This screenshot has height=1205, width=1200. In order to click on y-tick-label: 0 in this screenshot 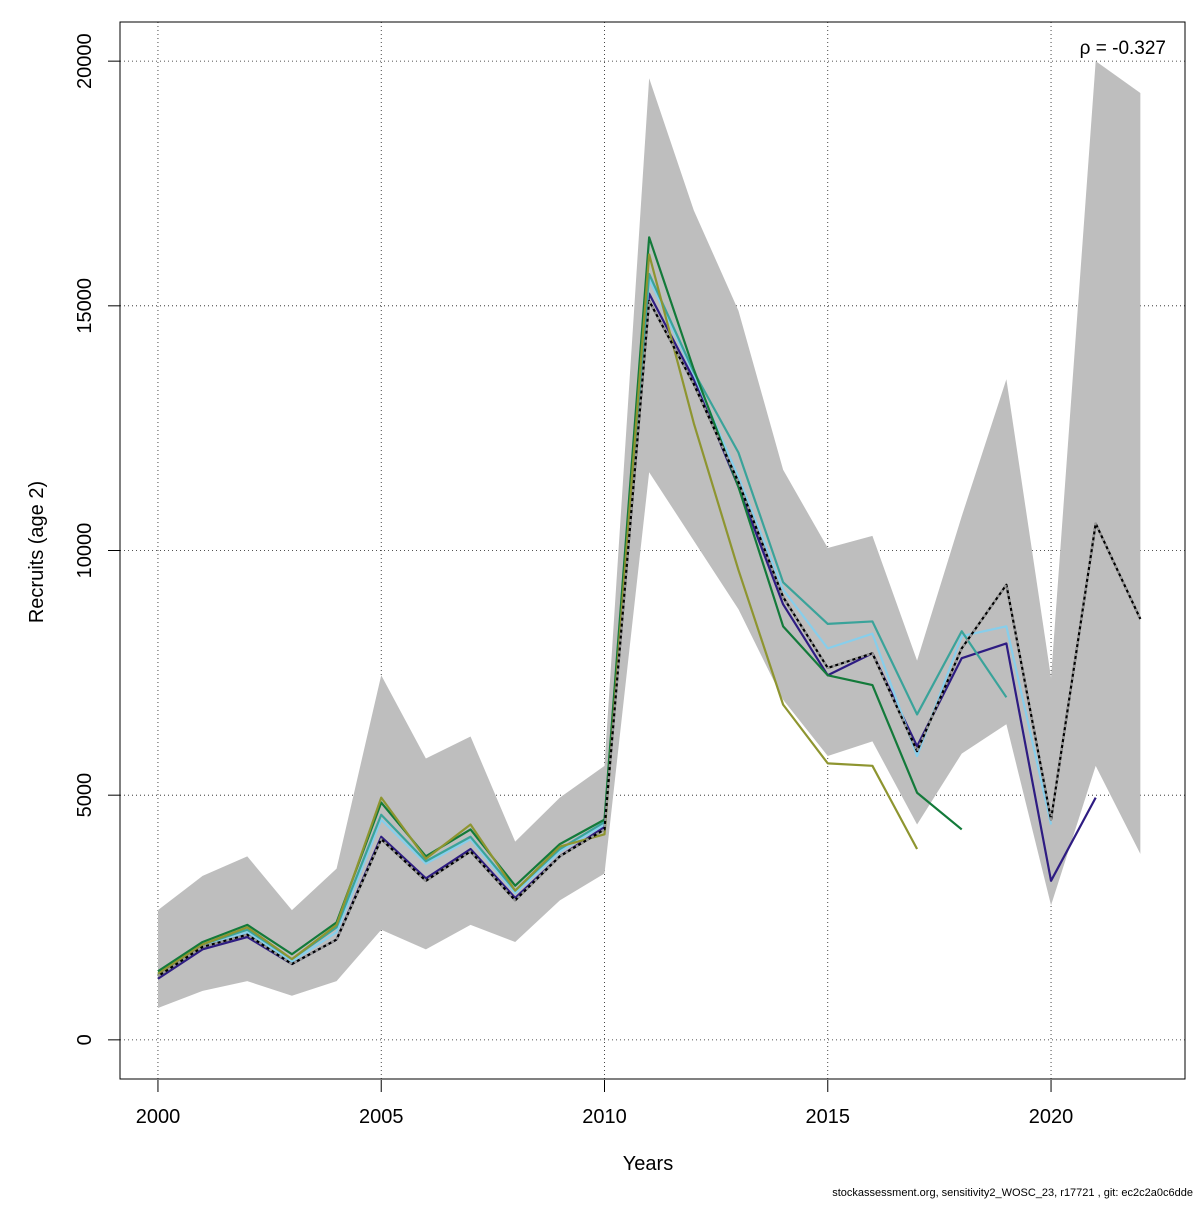, I will do `click(85, 1039)`.